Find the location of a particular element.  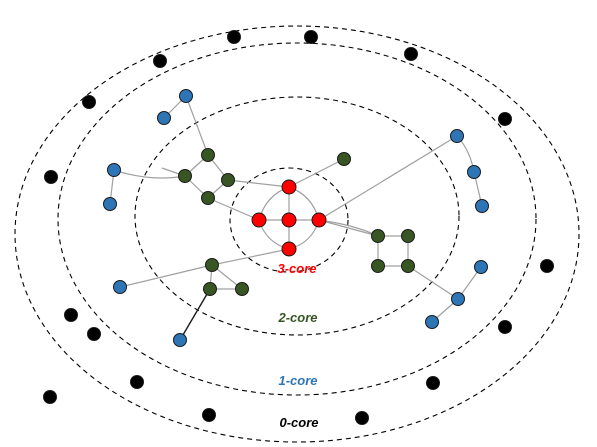

nodes-3-core is located at coordinates (289, 218).